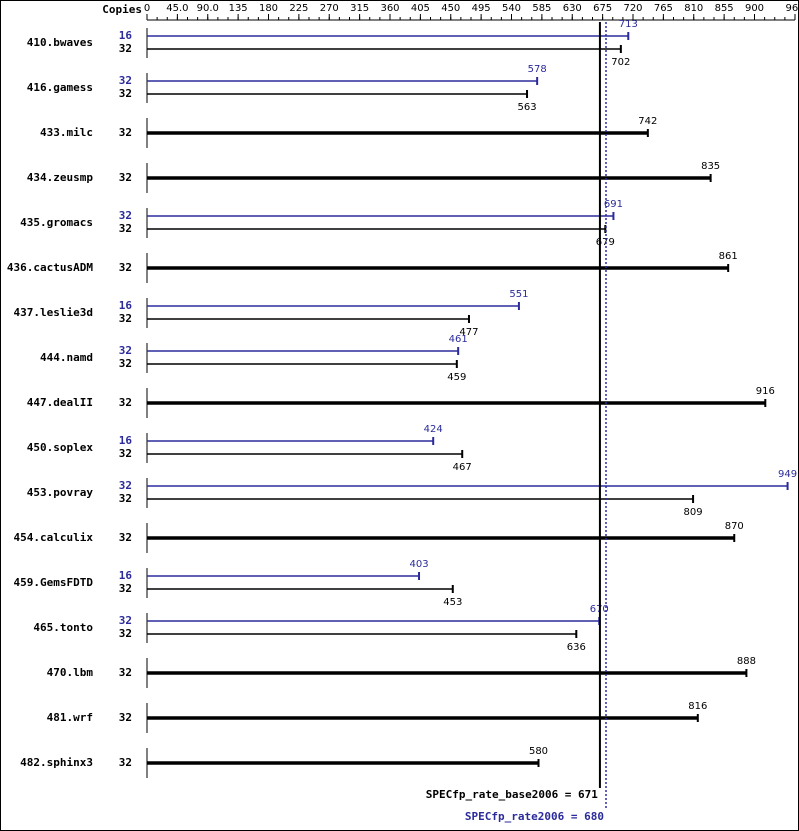  I want to click on x-tick-label: 90.0, so click(208, 8).